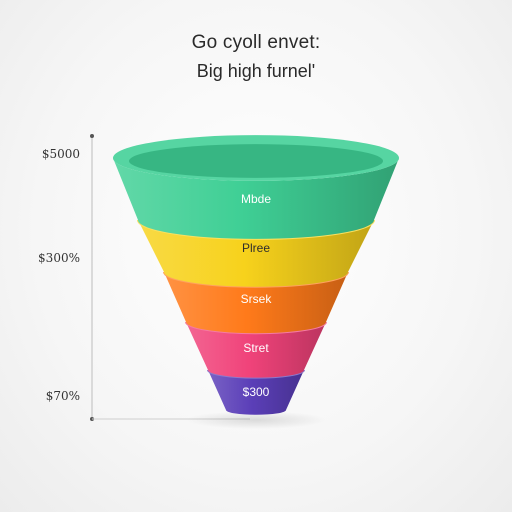  Describe the element at coordinates (256, 57) in the screenshot. I see `title-block: Go cyoll envet: Big high furnel'` at that location.